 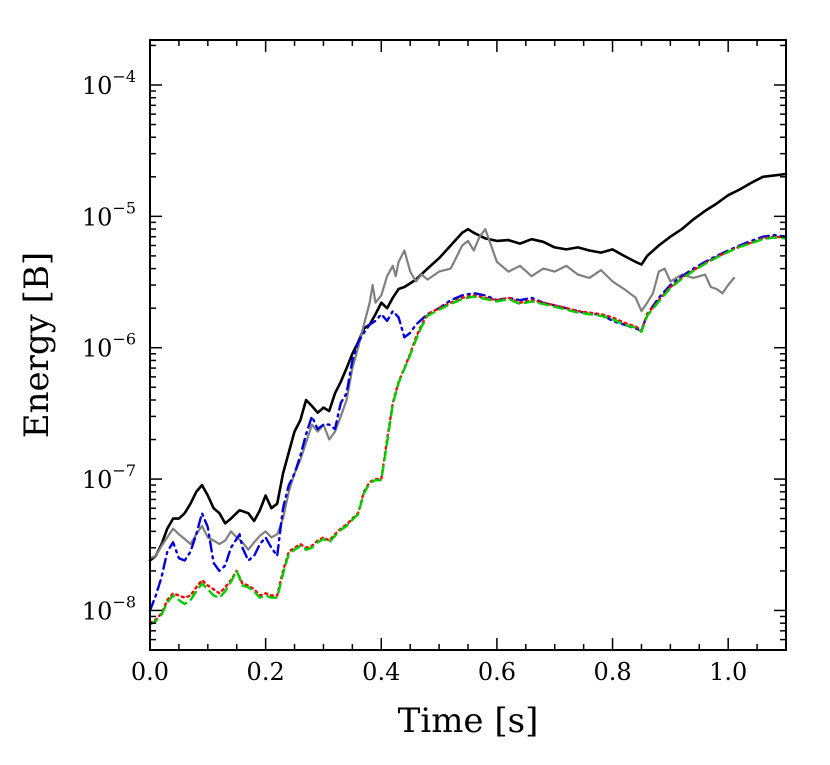 I want to click on y-tick-label: 10⁻⁴, so click(x=109, y=83).